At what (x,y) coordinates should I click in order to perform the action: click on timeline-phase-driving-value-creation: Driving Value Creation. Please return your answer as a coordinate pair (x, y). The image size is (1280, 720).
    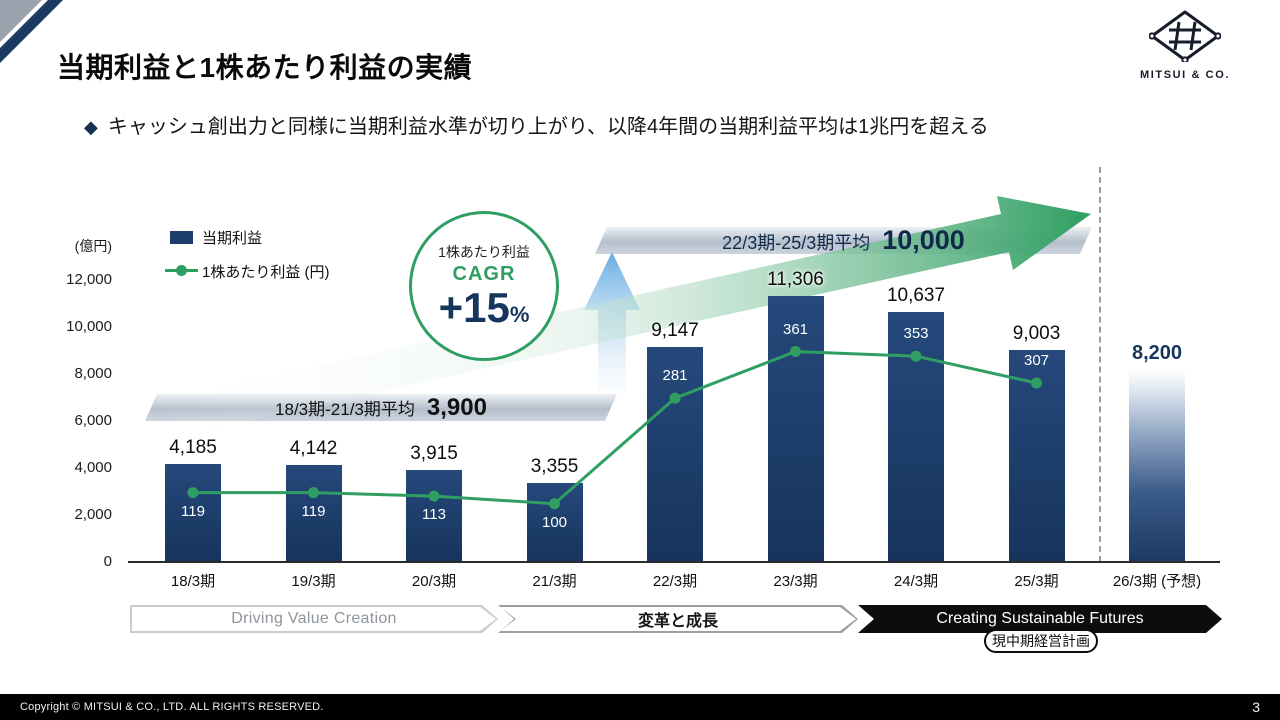
    Looking at the image, I should click on (314, 619).